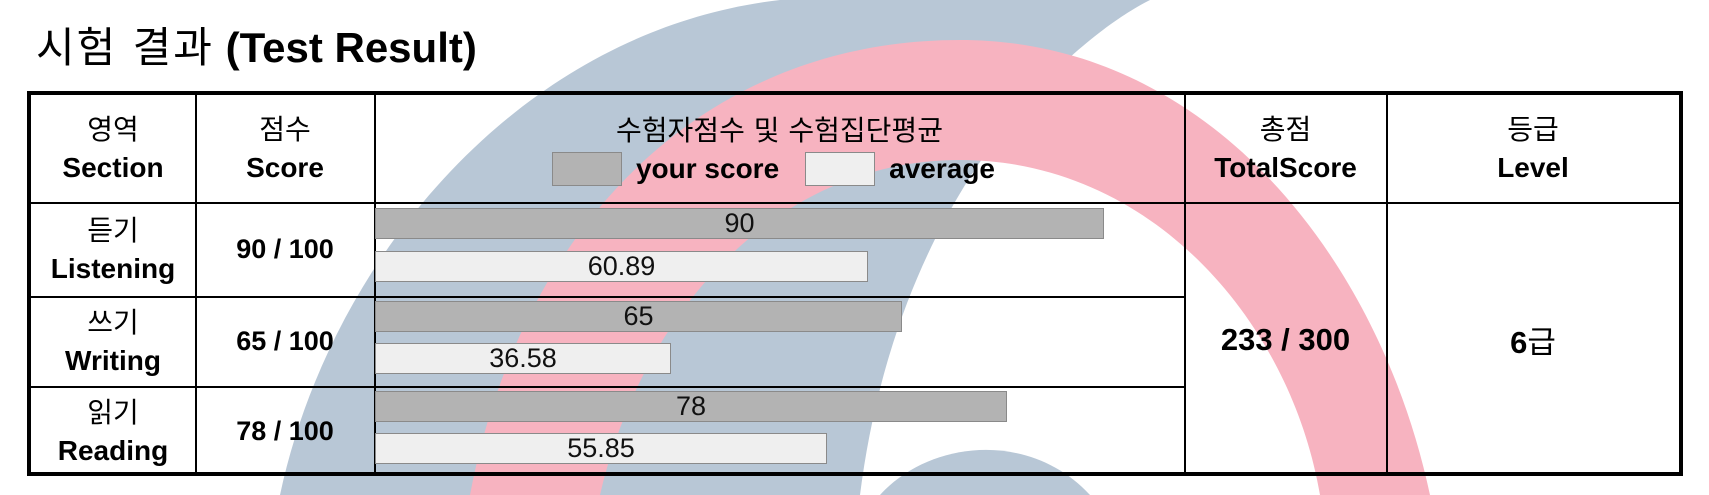 This screenshot has width=1709, height=495. Describe the element at coordinates (285, 341) in the screenshot. I see `score-writing: 65 / 100` at that location.